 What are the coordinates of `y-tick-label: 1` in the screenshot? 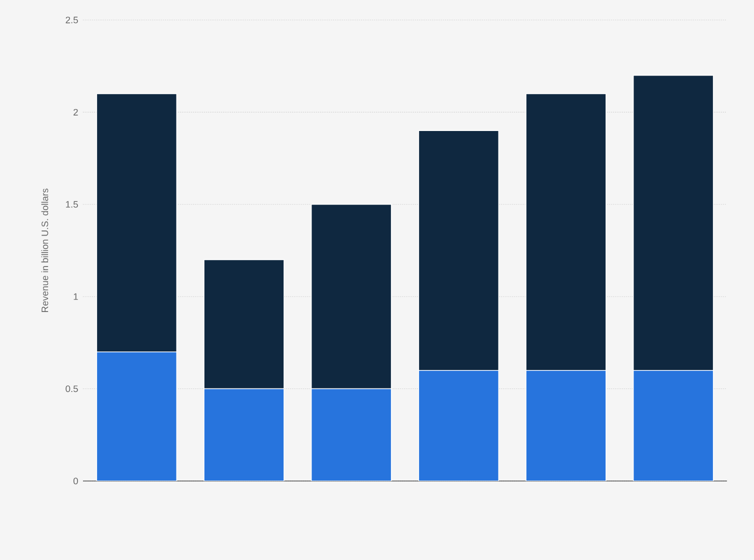 It's located at (76, 296).